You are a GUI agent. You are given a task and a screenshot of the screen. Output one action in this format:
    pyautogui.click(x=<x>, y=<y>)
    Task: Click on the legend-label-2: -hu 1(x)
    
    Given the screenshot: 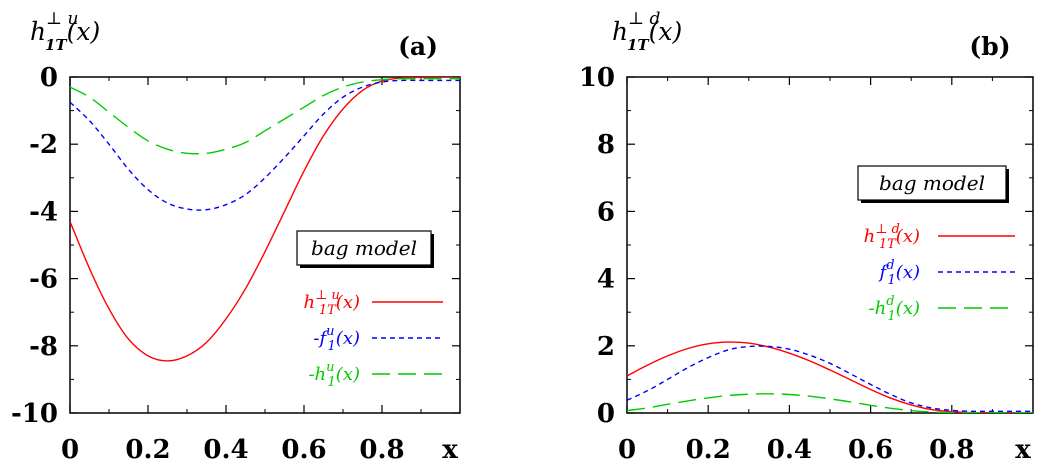 What is the action you would take?
    pyautogui.click(x=334, y=375)
    